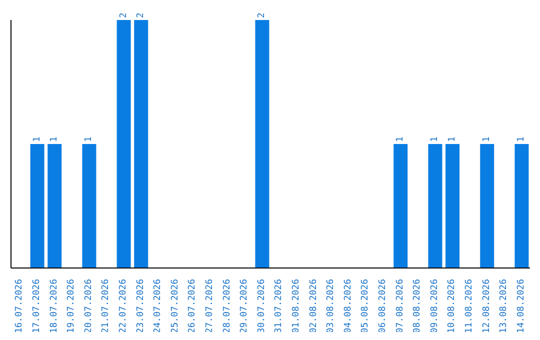  I want to click on x-tick-label: 10.08.2026, so click(452, 306).